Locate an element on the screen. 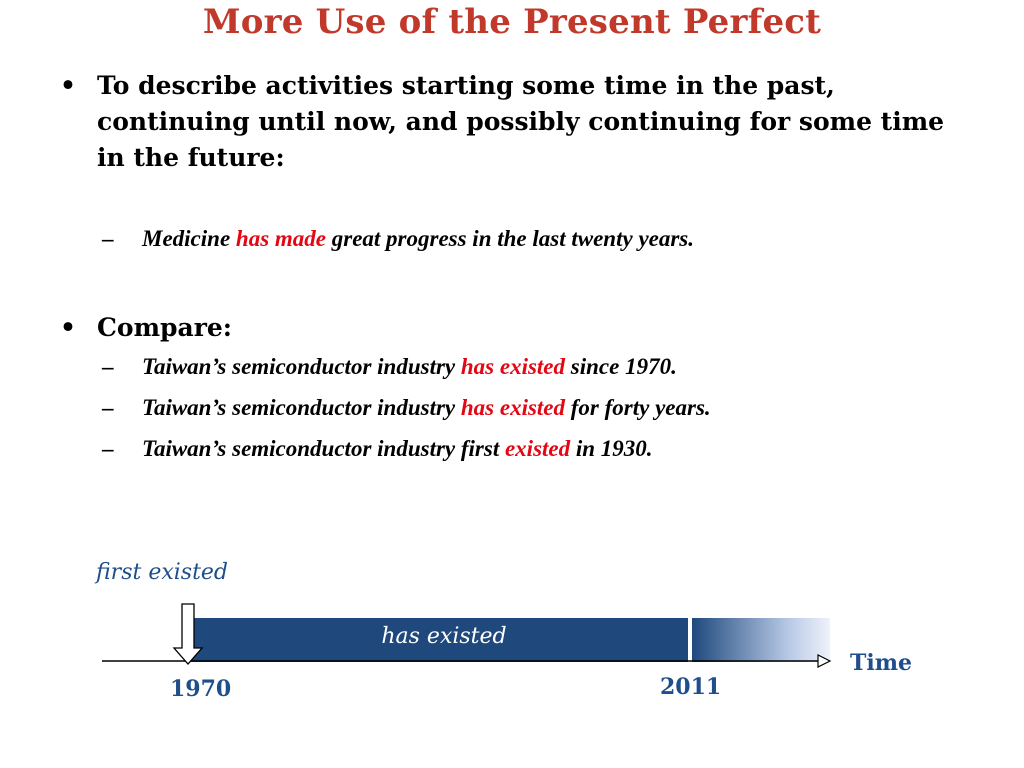 This screenshot has width=1024, height=768. first-existed-label: first existed is located at coordinates (162, 572).